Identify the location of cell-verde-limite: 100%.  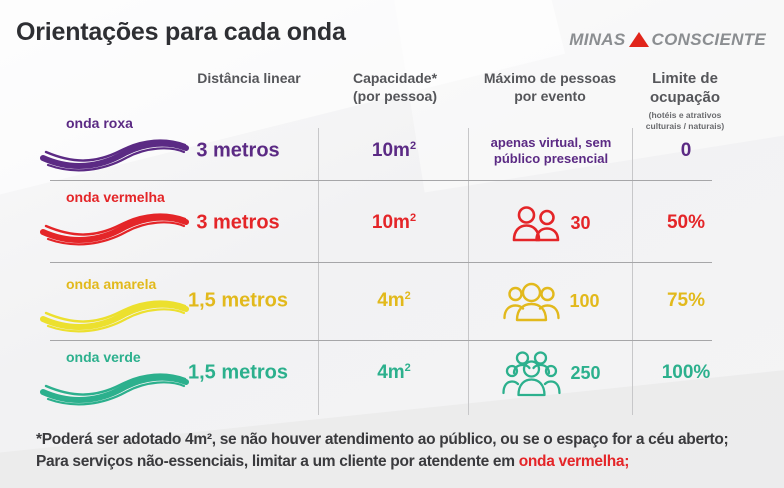
(686, 372).